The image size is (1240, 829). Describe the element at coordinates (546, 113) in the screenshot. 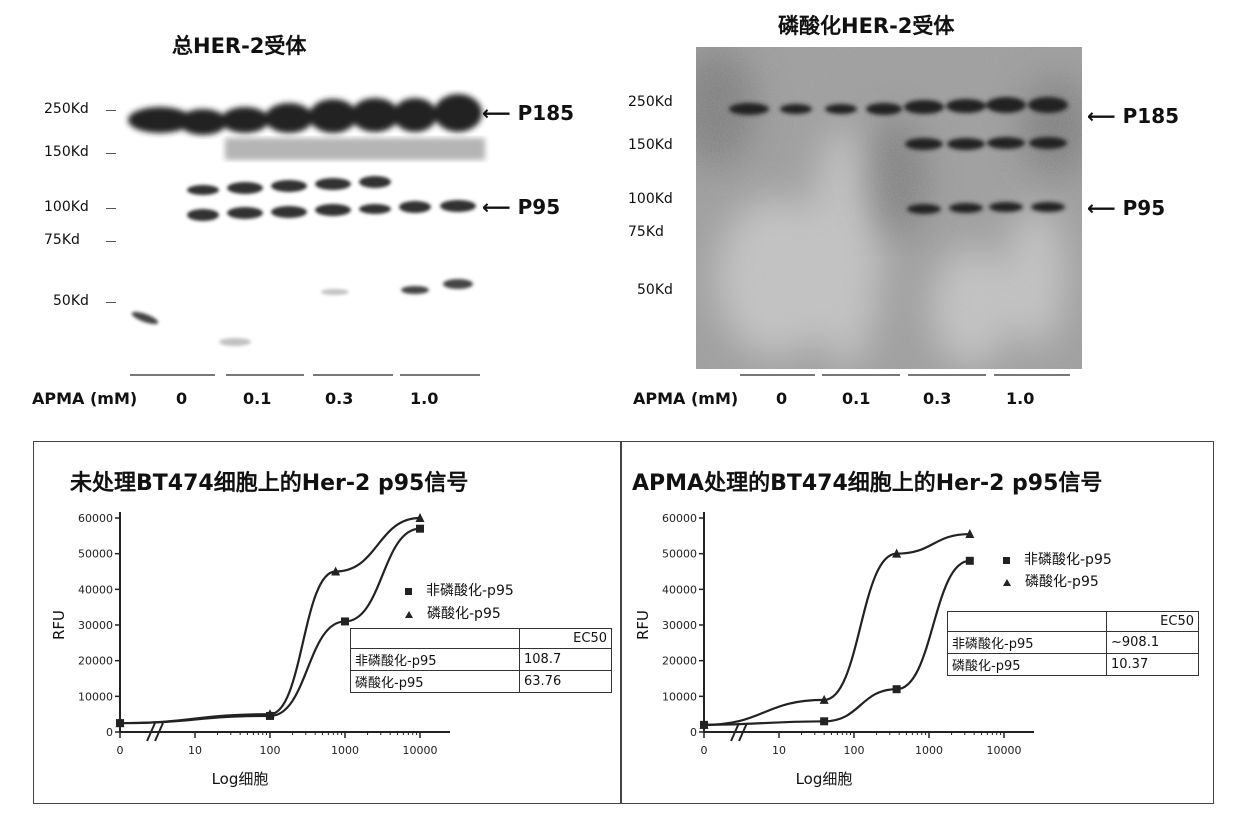

I see `gel-left-p185-text: P185` at that location.